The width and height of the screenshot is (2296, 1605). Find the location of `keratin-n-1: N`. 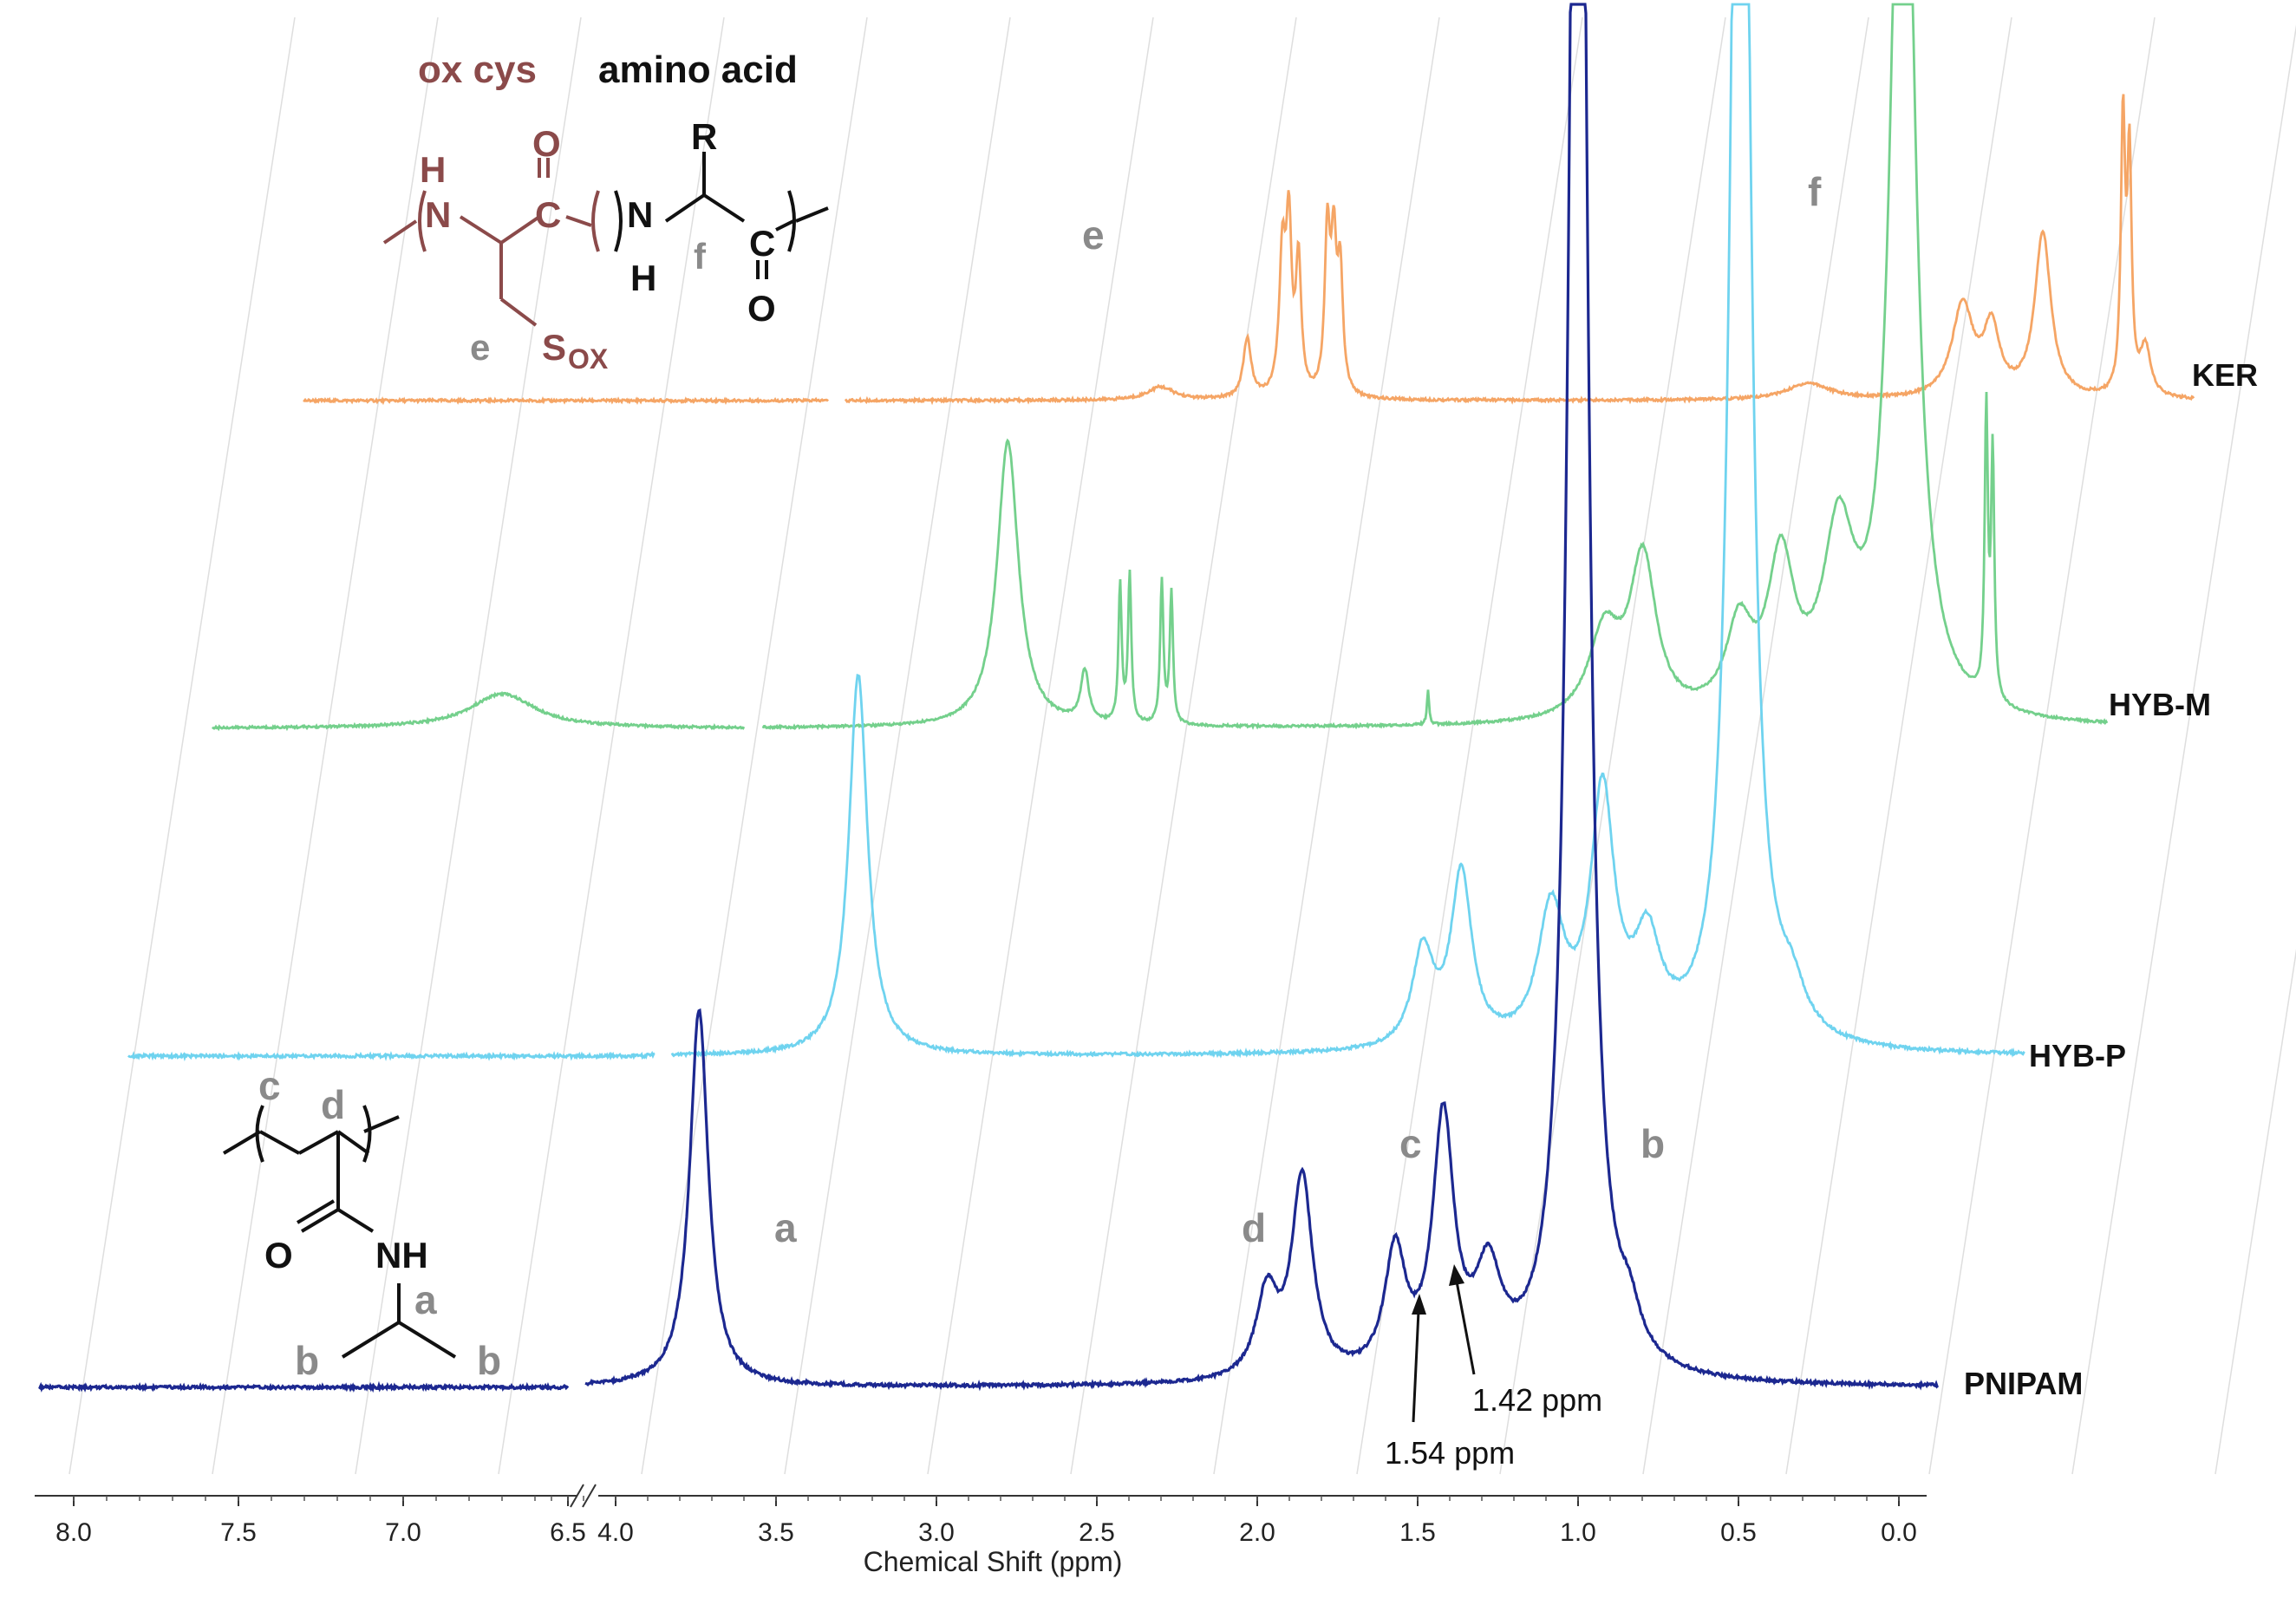

keratin-n-1: N is located at coordinates (438, 215).